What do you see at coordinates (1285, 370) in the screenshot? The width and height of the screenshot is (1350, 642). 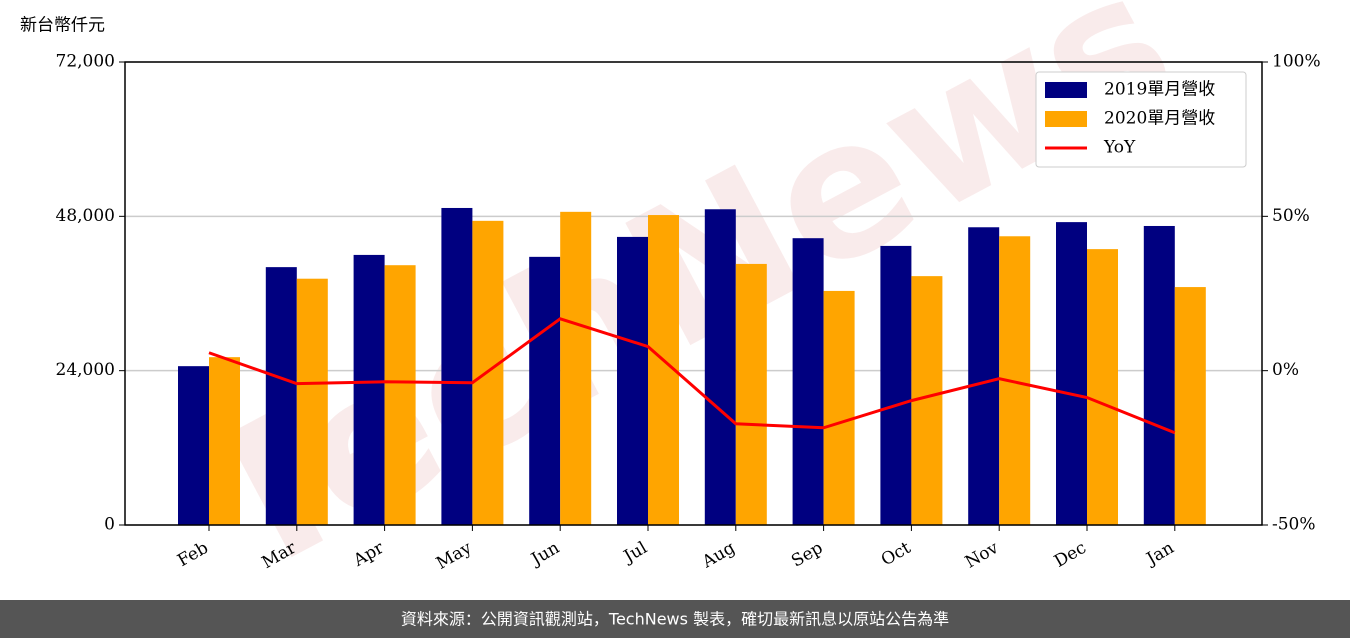 I see `y2-tick-label: 0%` at bounding box center [1285, 370].